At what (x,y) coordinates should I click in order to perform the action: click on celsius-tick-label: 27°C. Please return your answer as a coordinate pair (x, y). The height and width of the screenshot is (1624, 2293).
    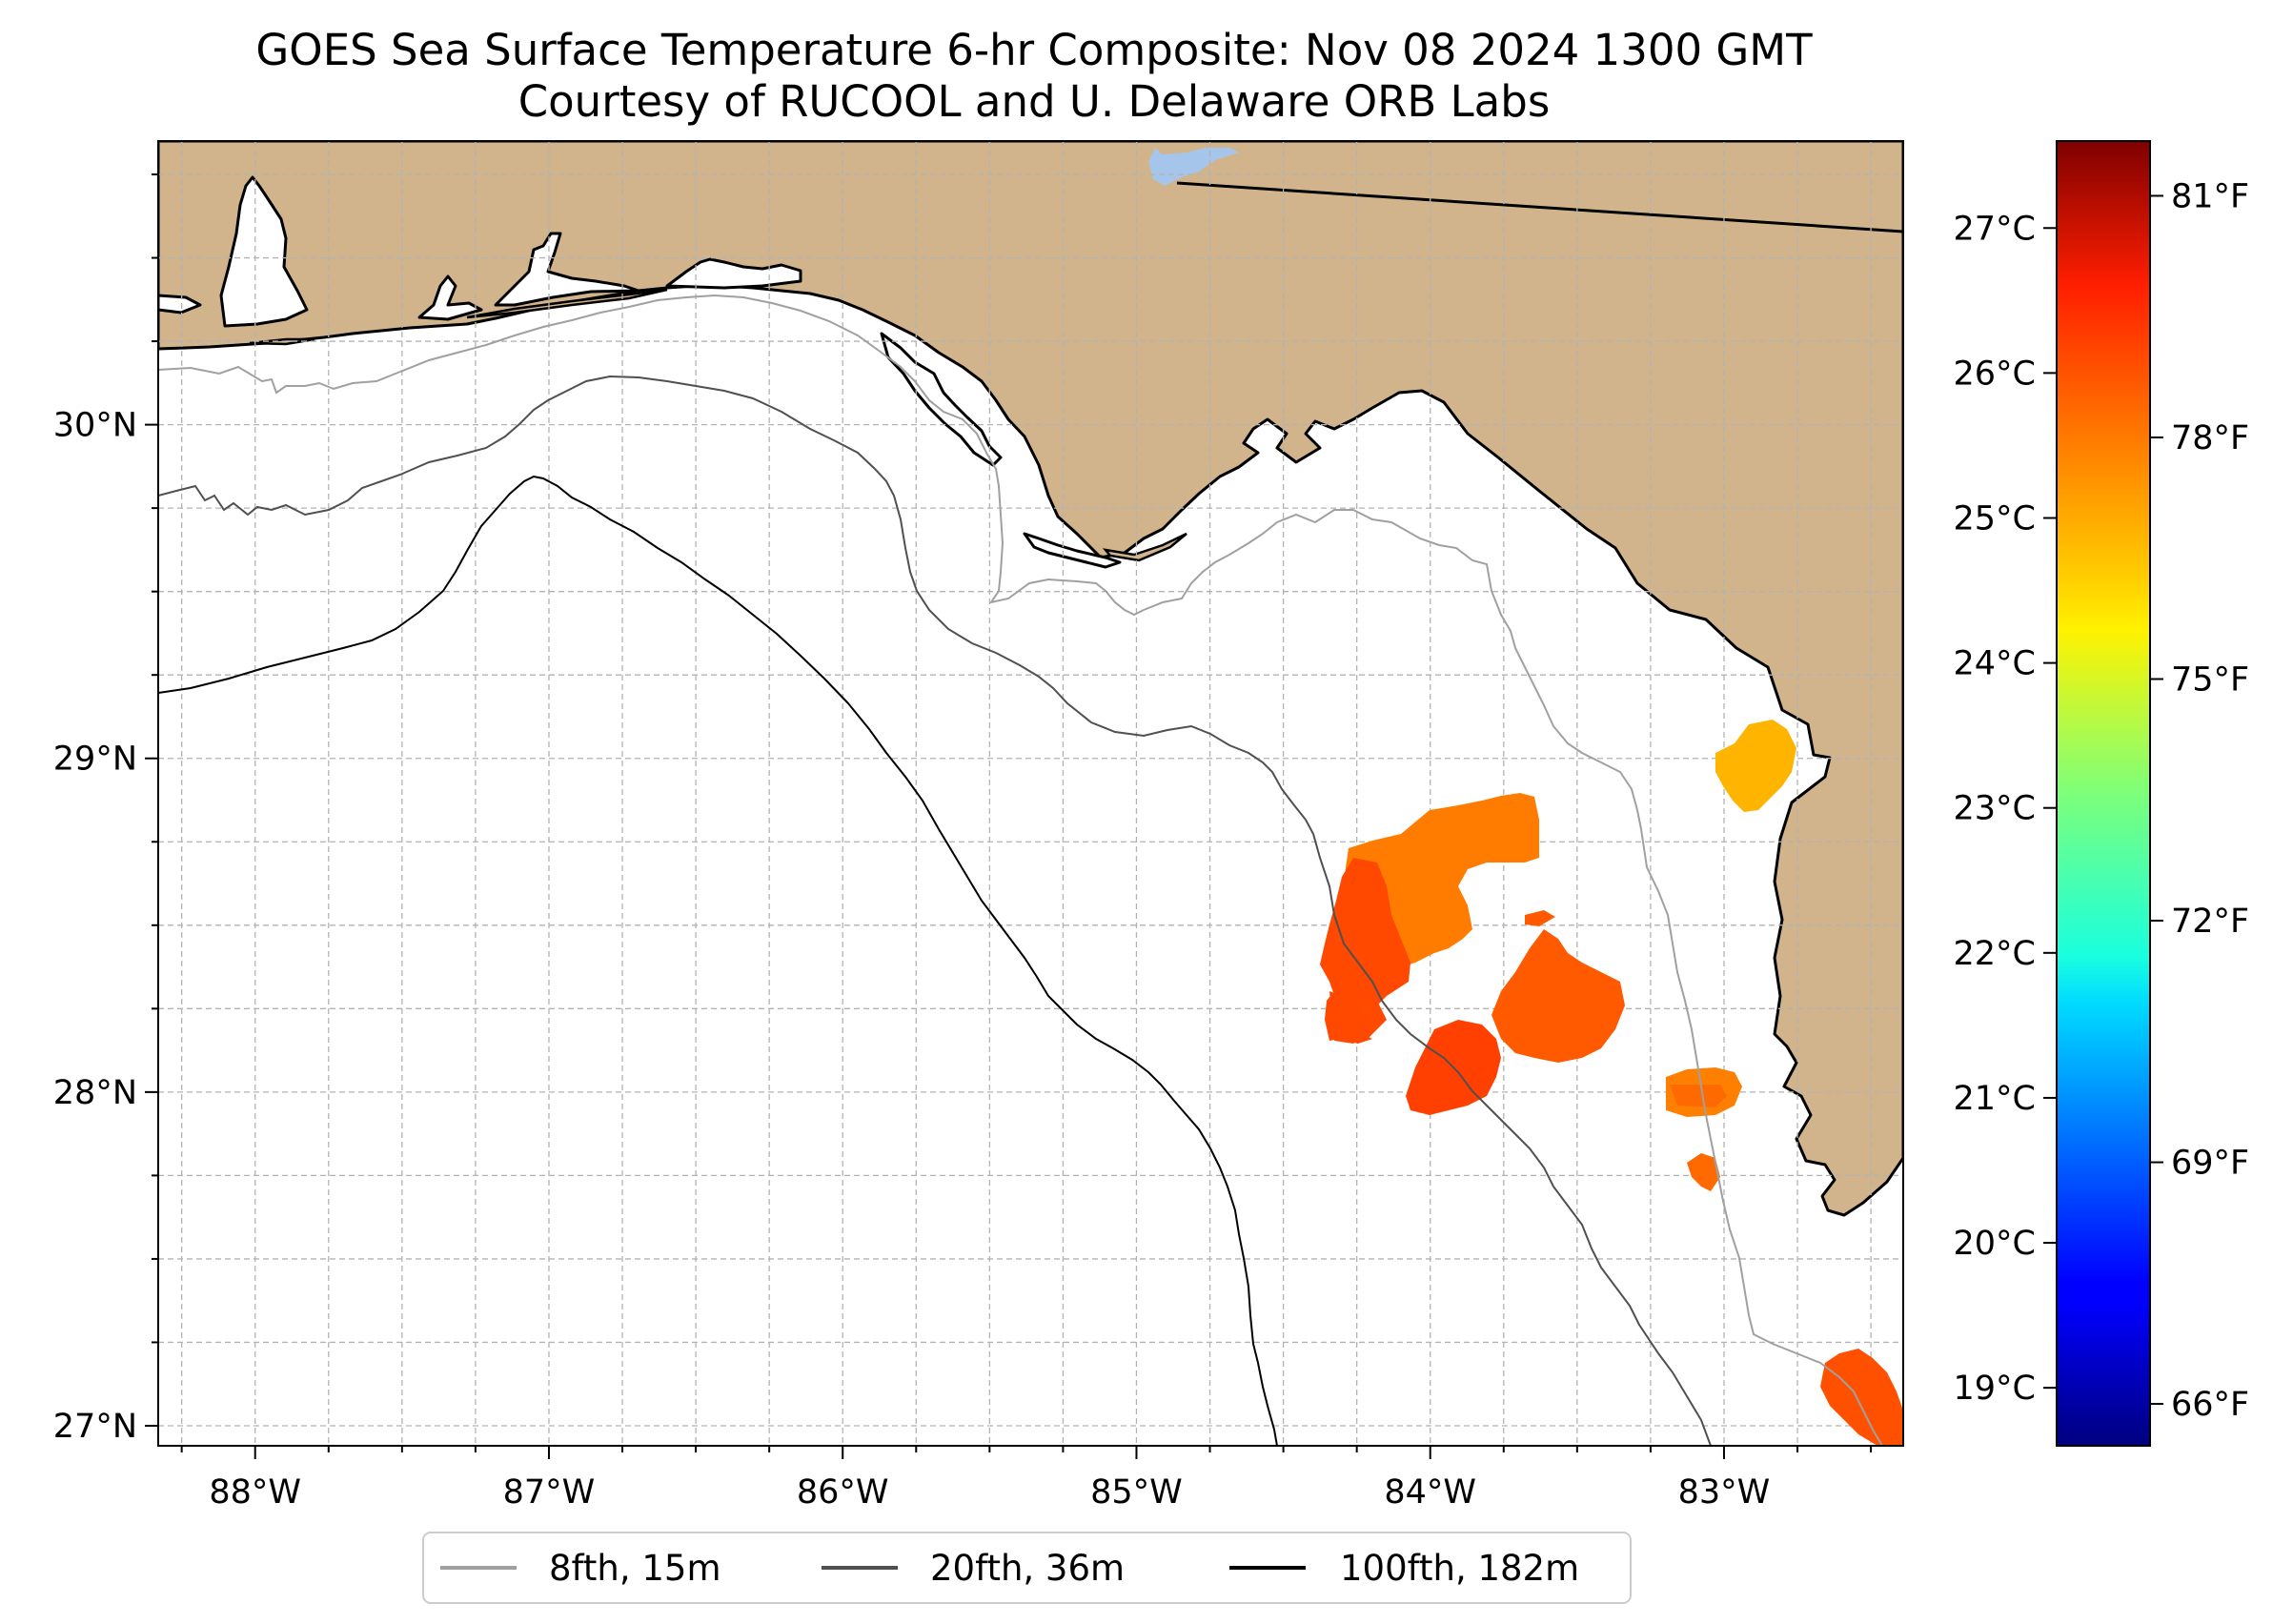
    Looking at the image, I should click on (1995, 229).